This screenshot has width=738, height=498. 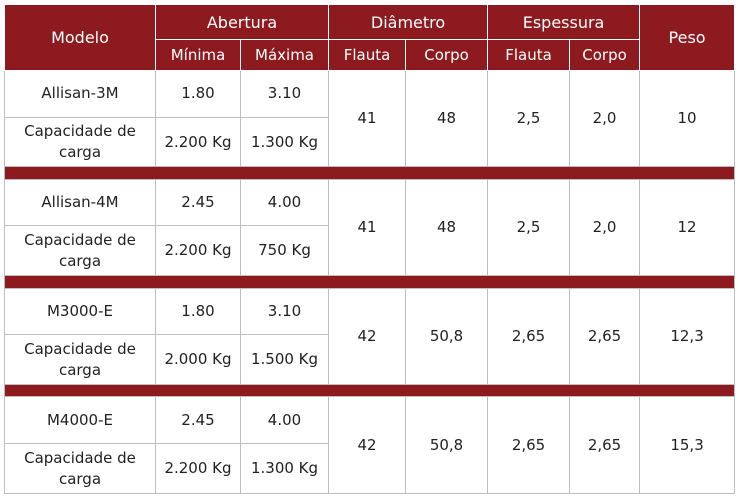 What do you see at coordinates (367, 55) in the screenshot?
I see `subheader-diametro-flauta: Flauta` at bounding box center [367, 55].